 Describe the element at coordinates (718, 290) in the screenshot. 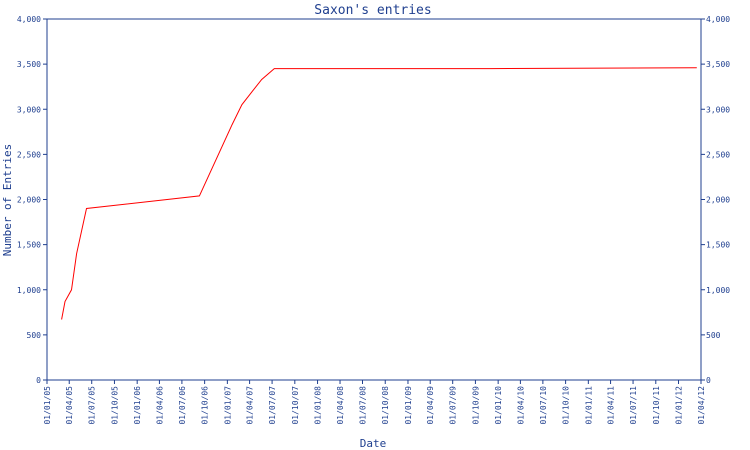

I see `y-tick-label-right: 1,000` at that location.